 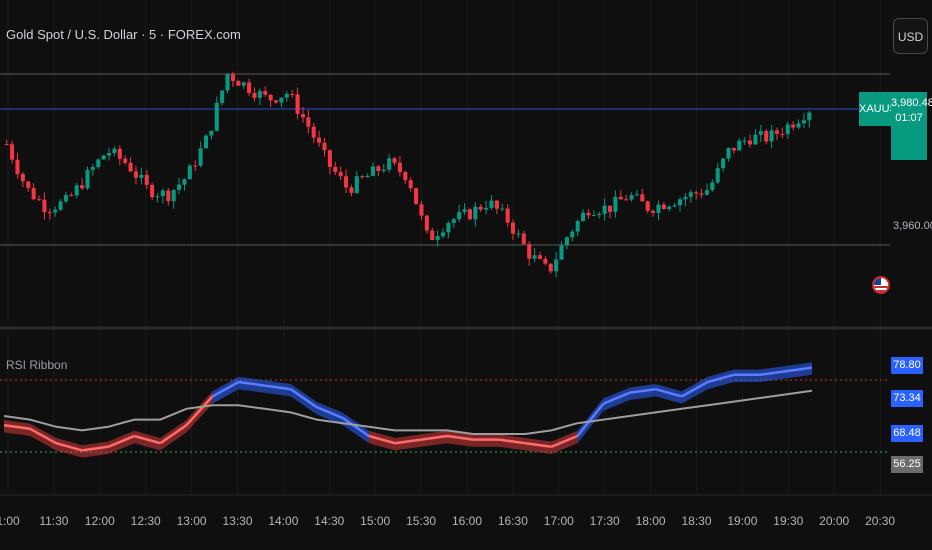 I want to click on indicator-title: RSI Ribbon, so click(x=37, y=365).